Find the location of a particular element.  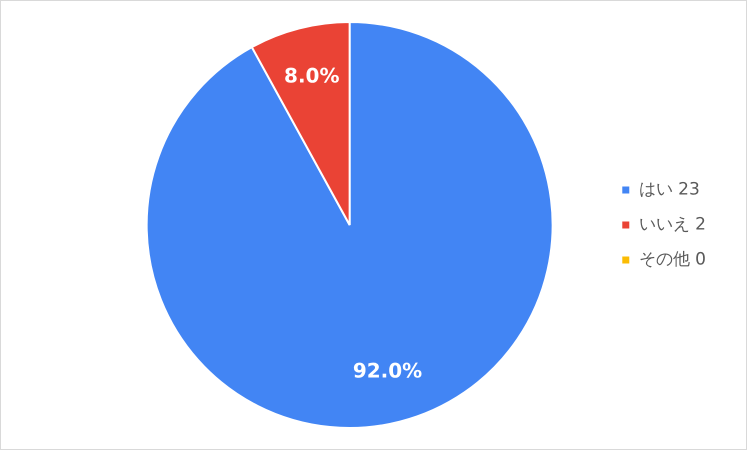

legend-label: いいえ 2 is located at coordinates (672, 224).